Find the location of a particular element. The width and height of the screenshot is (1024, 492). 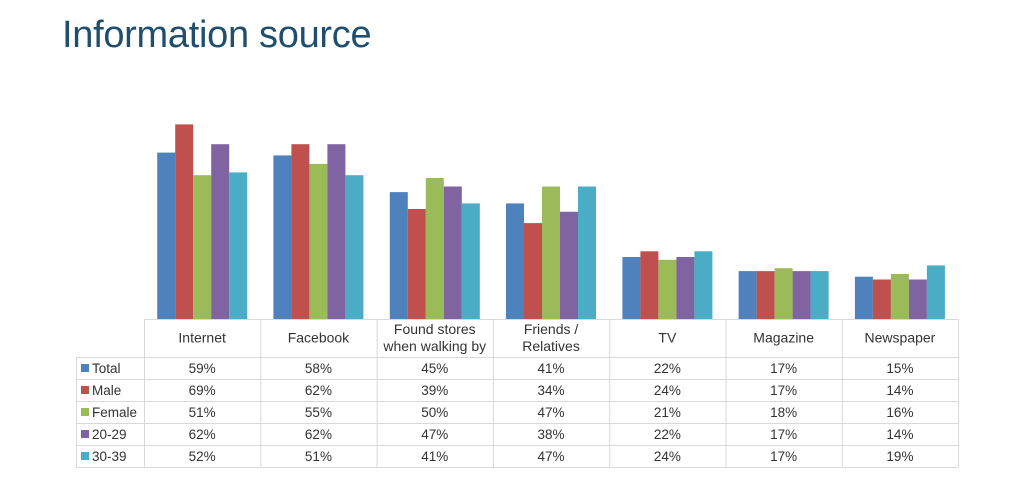

bar-newspaper-male is located at coordinates (881, 299).